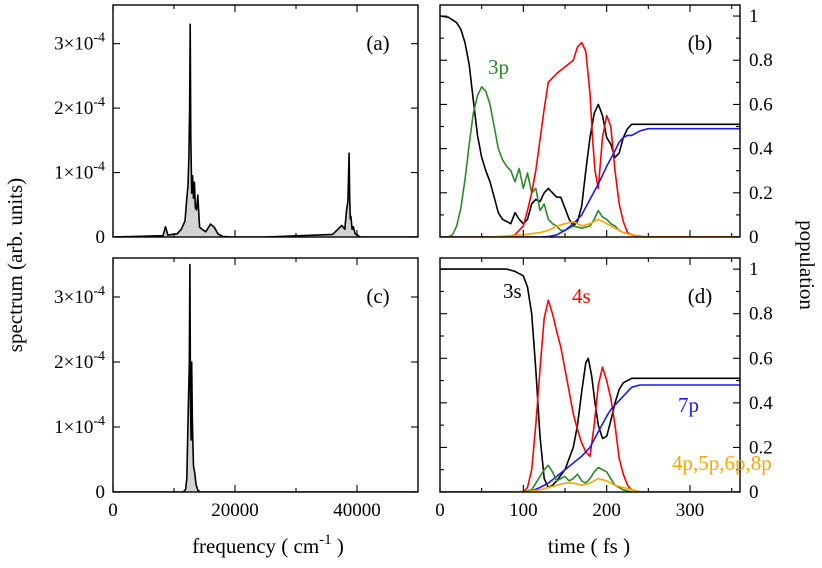 Image resolution: width=822 pixels, height=568 pixels. What do you see at coordinates (761, 149) in the screenshot?
I see `y-tick-label-b-2: 0.4` at bounding box center [761, 149].